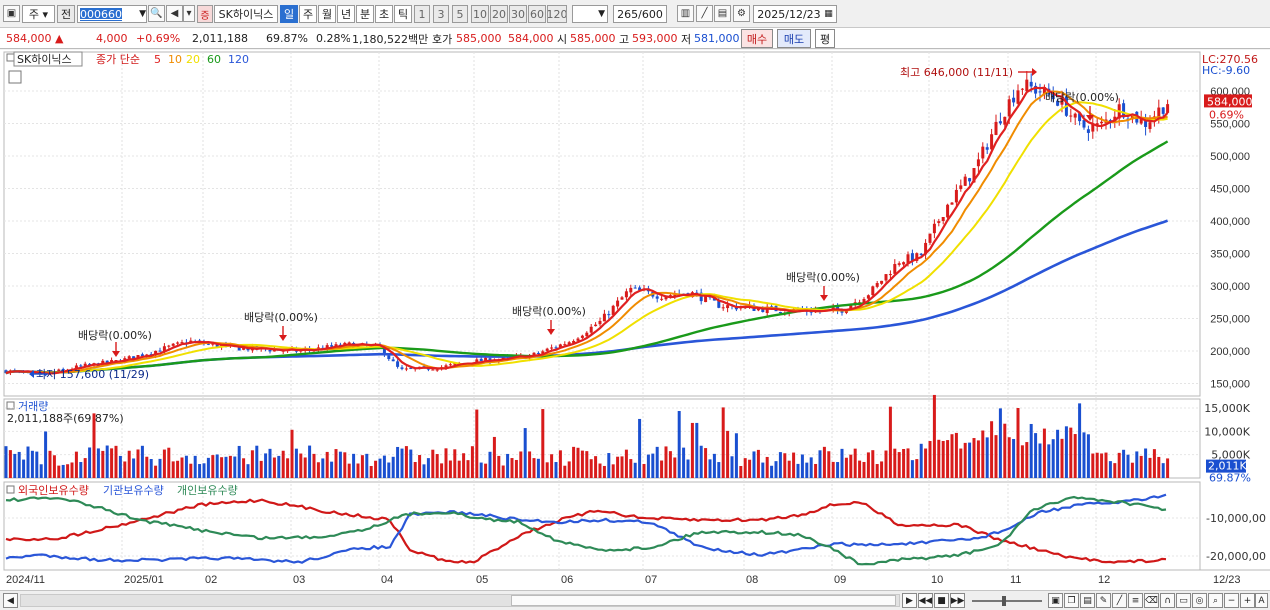 Image resolution: width=1270 pixels, height=610 pixels. Describe the element at coordinates (38, 14) in the screenshot. I see `period-select: 주 ▾` at that location.